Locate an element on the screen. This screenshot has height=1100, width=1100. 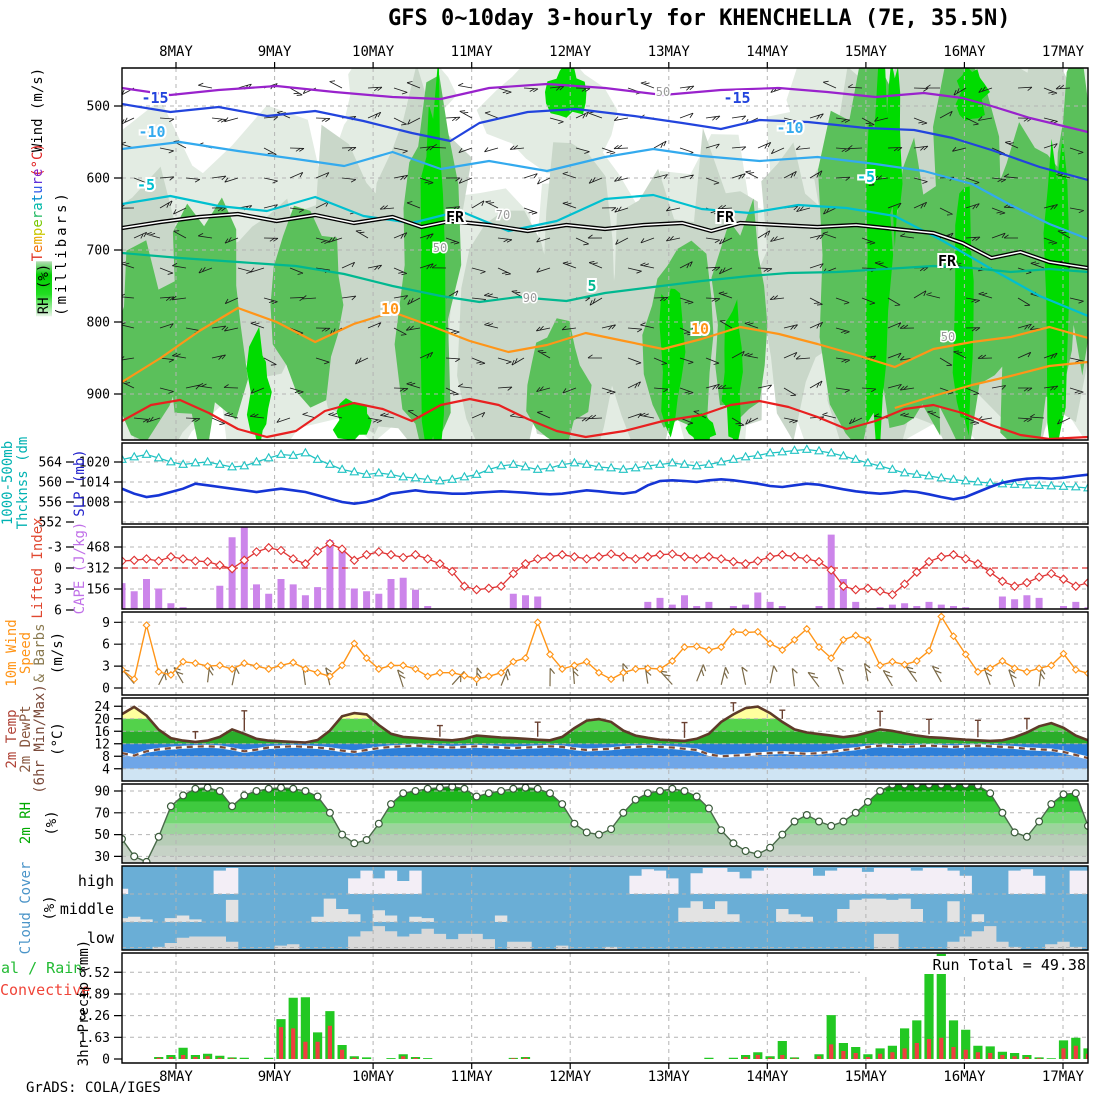
rh-axis-label: RH (%) is located at coordinates (44, 289).